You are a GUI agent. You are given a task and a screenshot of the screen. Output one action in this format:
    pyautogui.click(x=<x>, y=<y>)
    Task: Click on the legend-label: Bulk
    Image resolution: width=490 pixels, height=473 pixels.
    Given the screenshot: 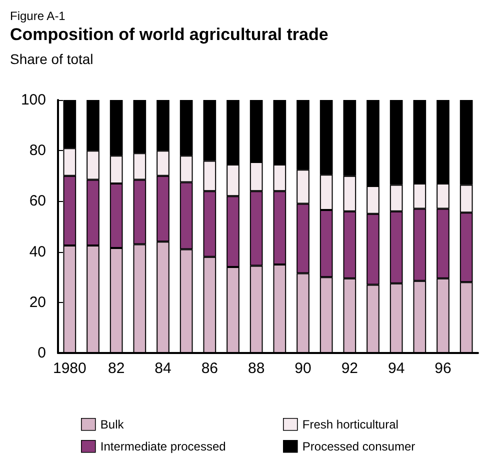 What is the action you would take?
    pyautogui.click(x=112, y=424)
    